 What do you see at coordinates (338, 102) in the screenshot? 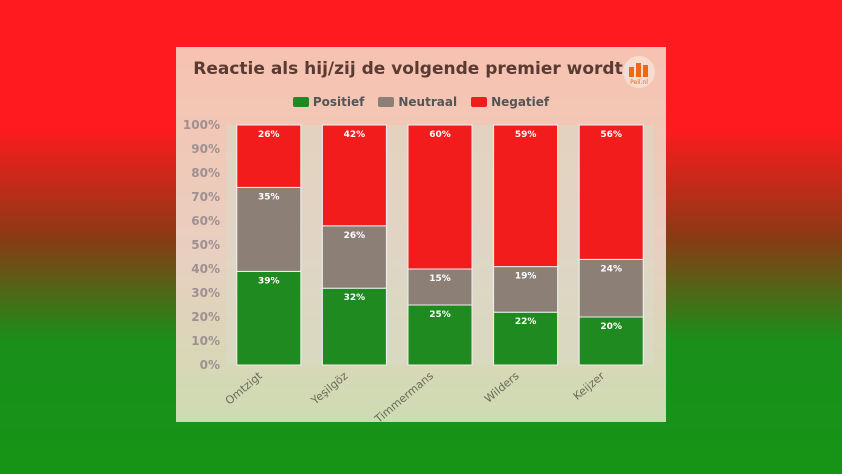
I see `legend-label-positief: Positief` at bounding box center [338, 102].